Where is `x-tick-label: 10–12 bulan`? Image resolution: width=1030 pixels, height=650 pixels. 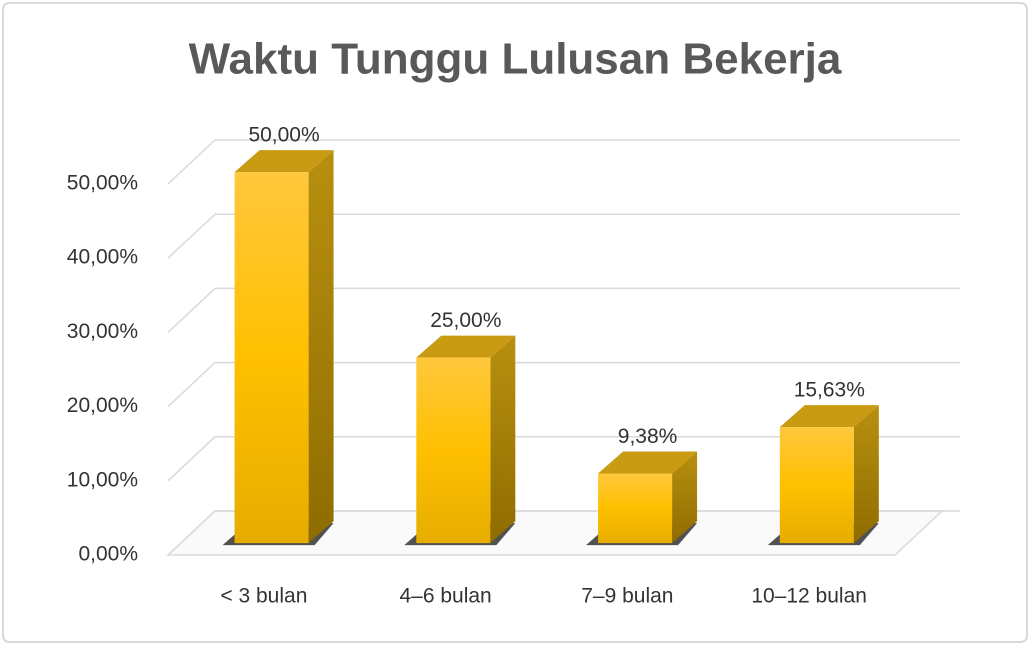 x-tick-label: 10–12 bulan is located at coordinates (809, 596).